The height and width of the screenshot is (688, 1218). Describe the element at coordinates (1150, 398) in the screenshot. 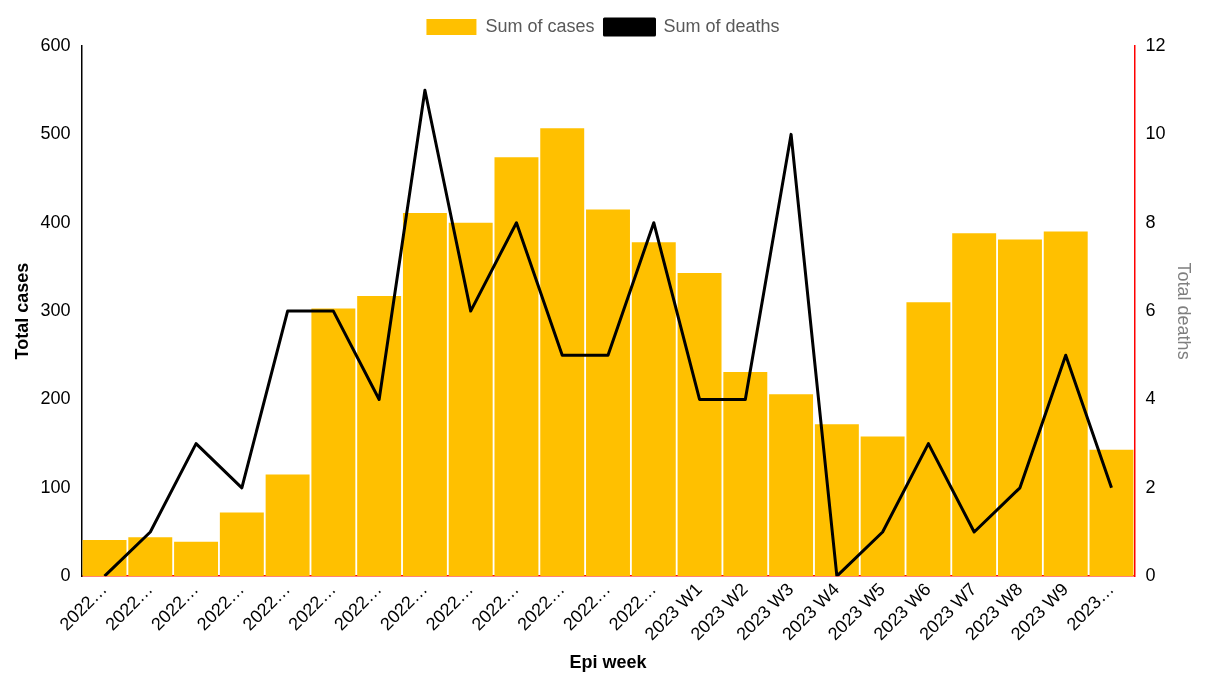

I see `y2-tick-label: 4` at that location.